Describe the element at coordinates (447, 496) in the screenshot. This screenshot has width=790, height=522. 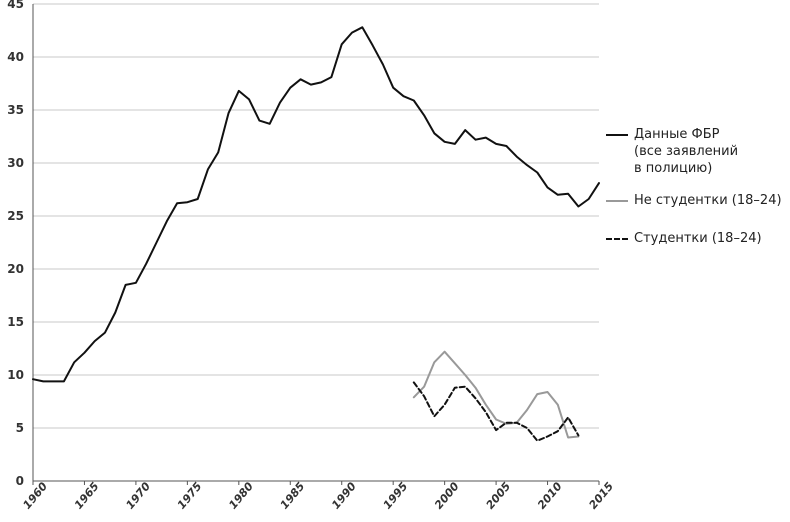
I see `x-tick-label-2000: 2000` at that location.